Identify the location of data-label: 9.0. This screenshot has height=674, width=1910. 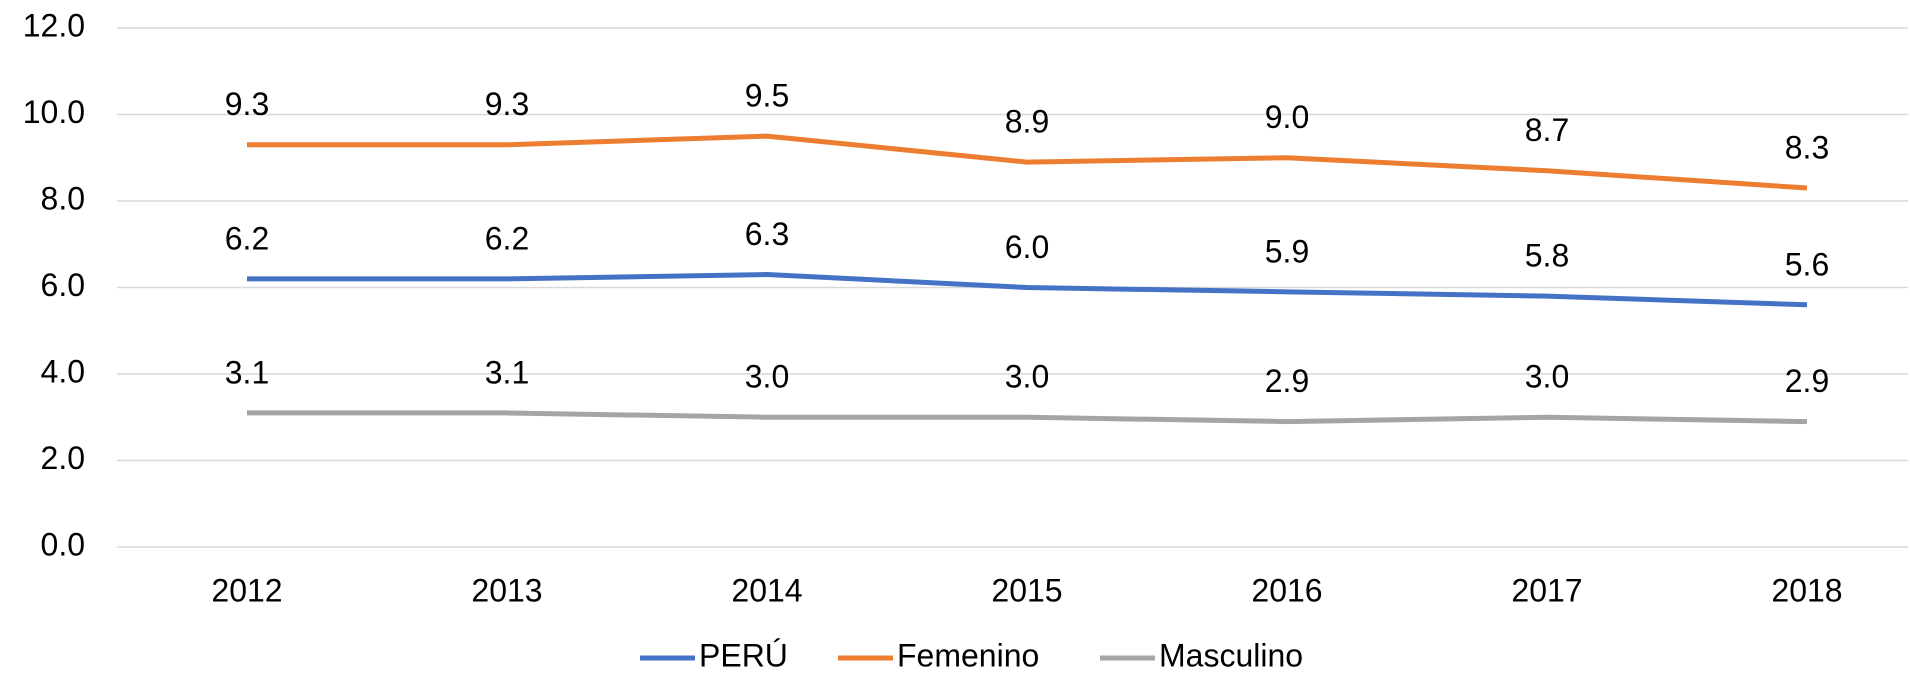
(1287, 117).